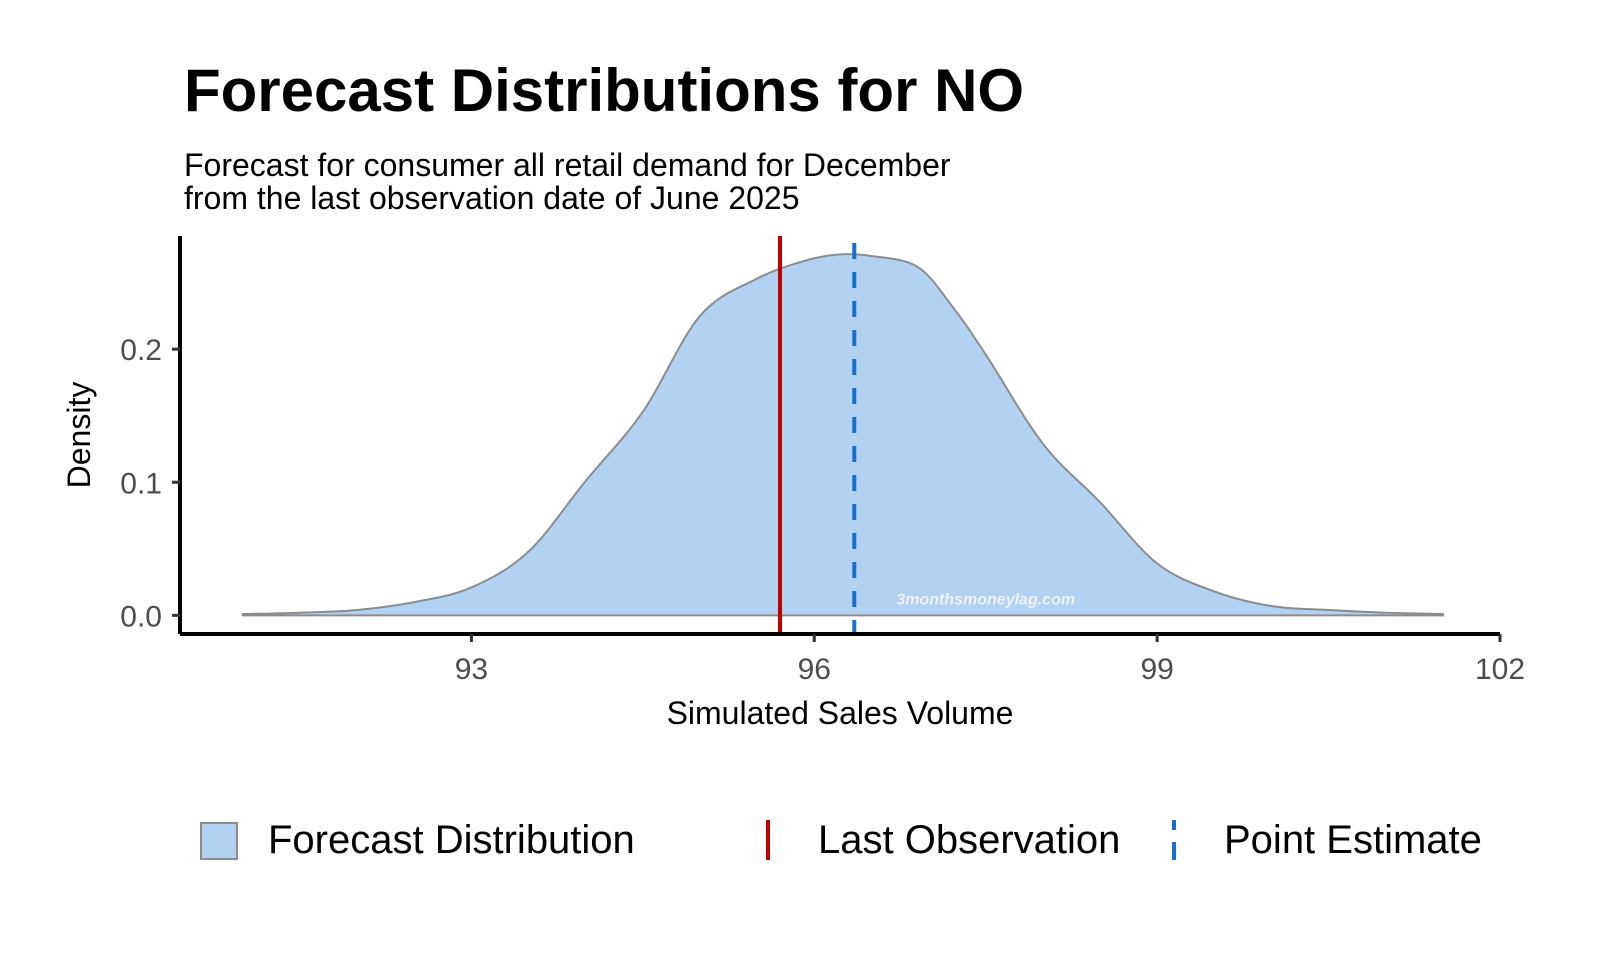 This screenshot has width=1600, height=960. What do you see at coordinates (79, 435) in the screenshot?
I see `y-axis-title: Density` at bounding box center [79, 435].